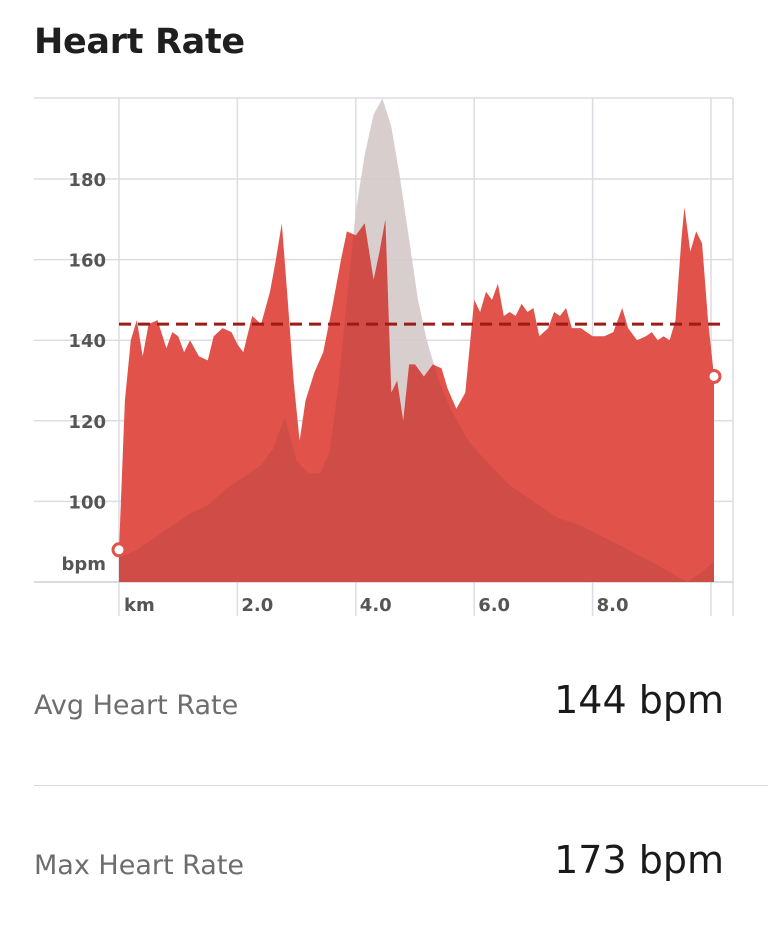  Describe the element at coordinates (376, 605) in the screenshot. I see `x-tick-label-1: 4.0` at that location.